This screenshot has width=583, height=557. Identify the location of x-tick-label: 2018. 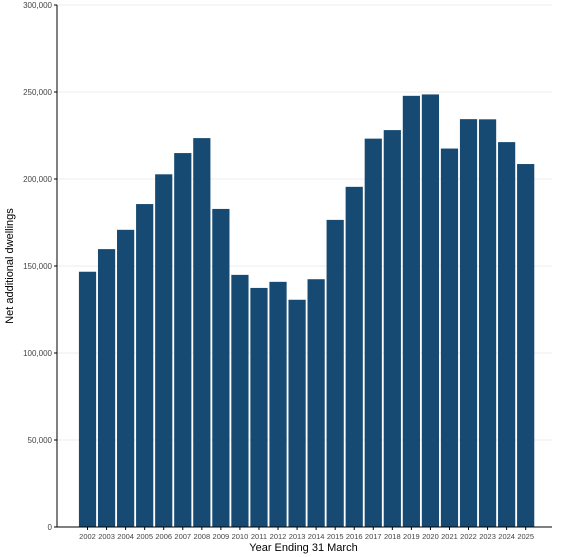
(392, 536).